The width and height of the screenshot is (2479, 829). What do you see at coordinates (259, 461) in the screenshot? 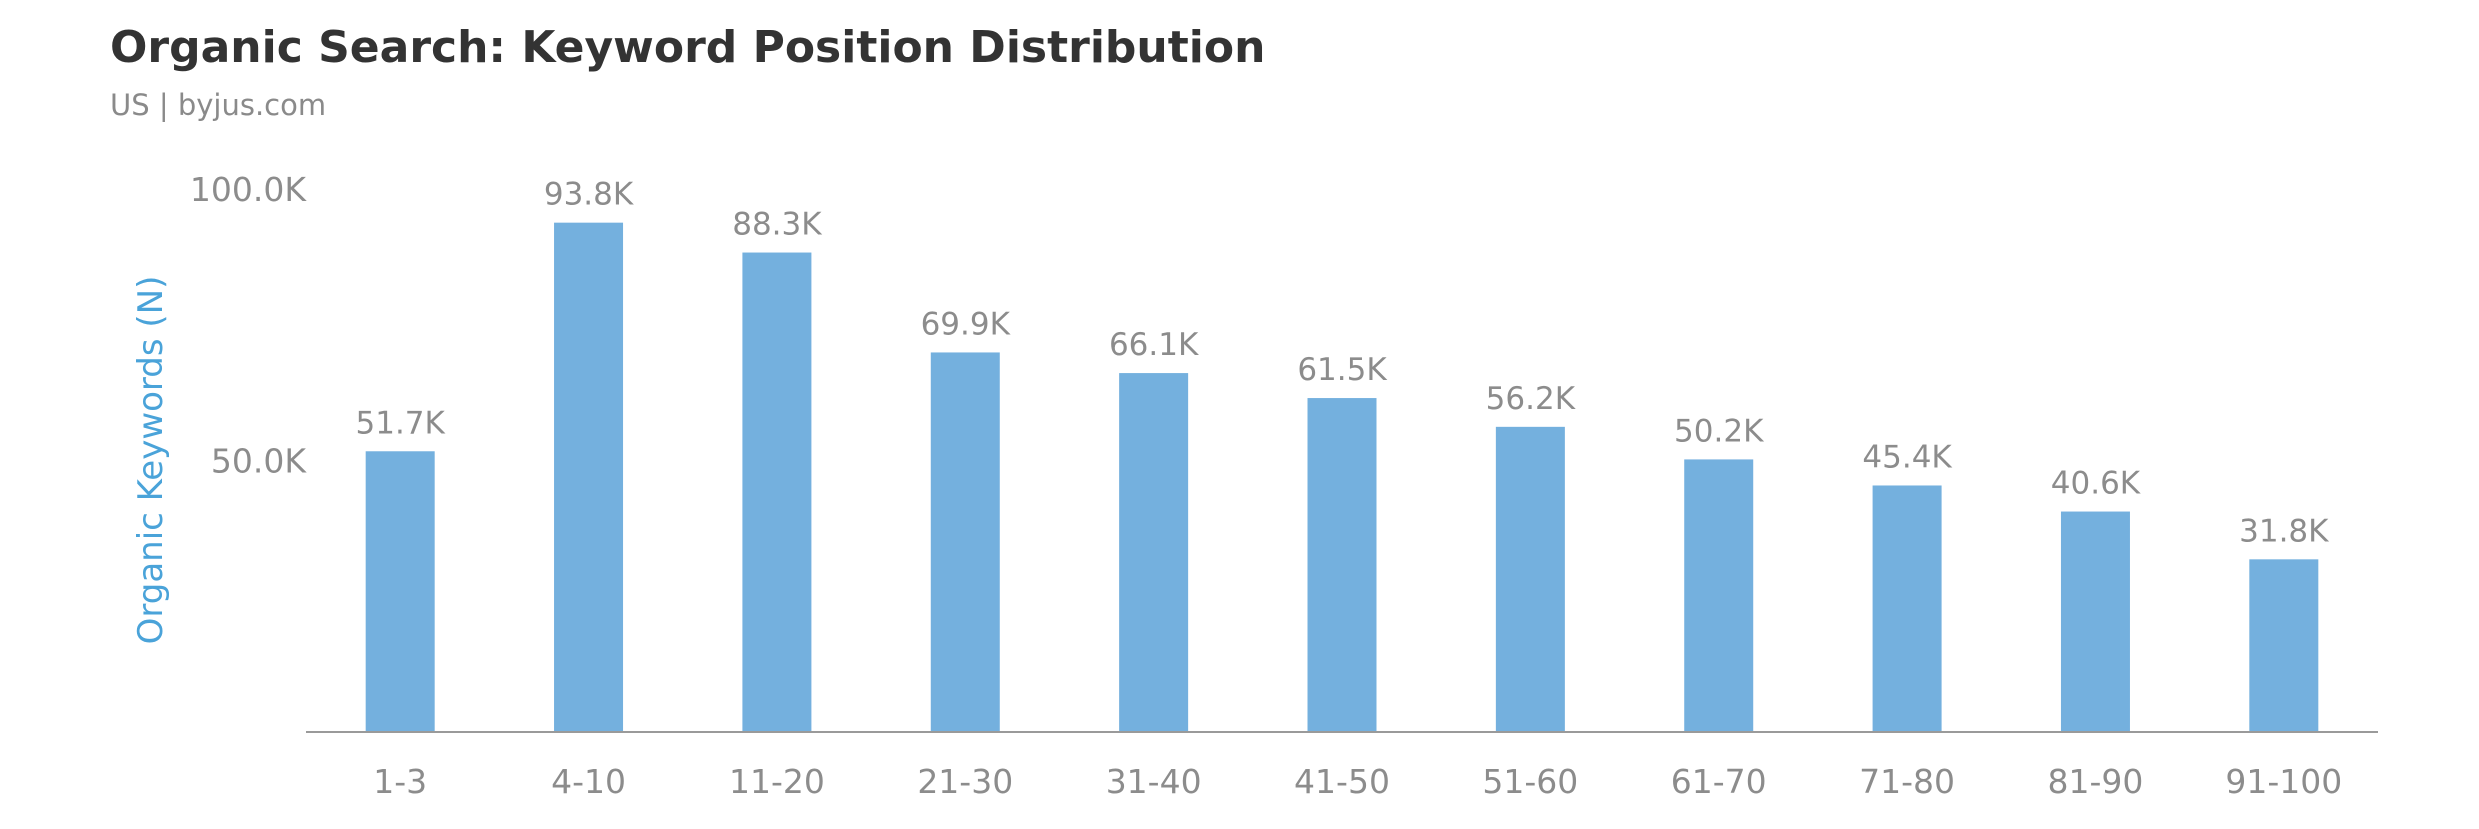
I see `y-tick-label: 50.0K` at bounding box center [259, 461].